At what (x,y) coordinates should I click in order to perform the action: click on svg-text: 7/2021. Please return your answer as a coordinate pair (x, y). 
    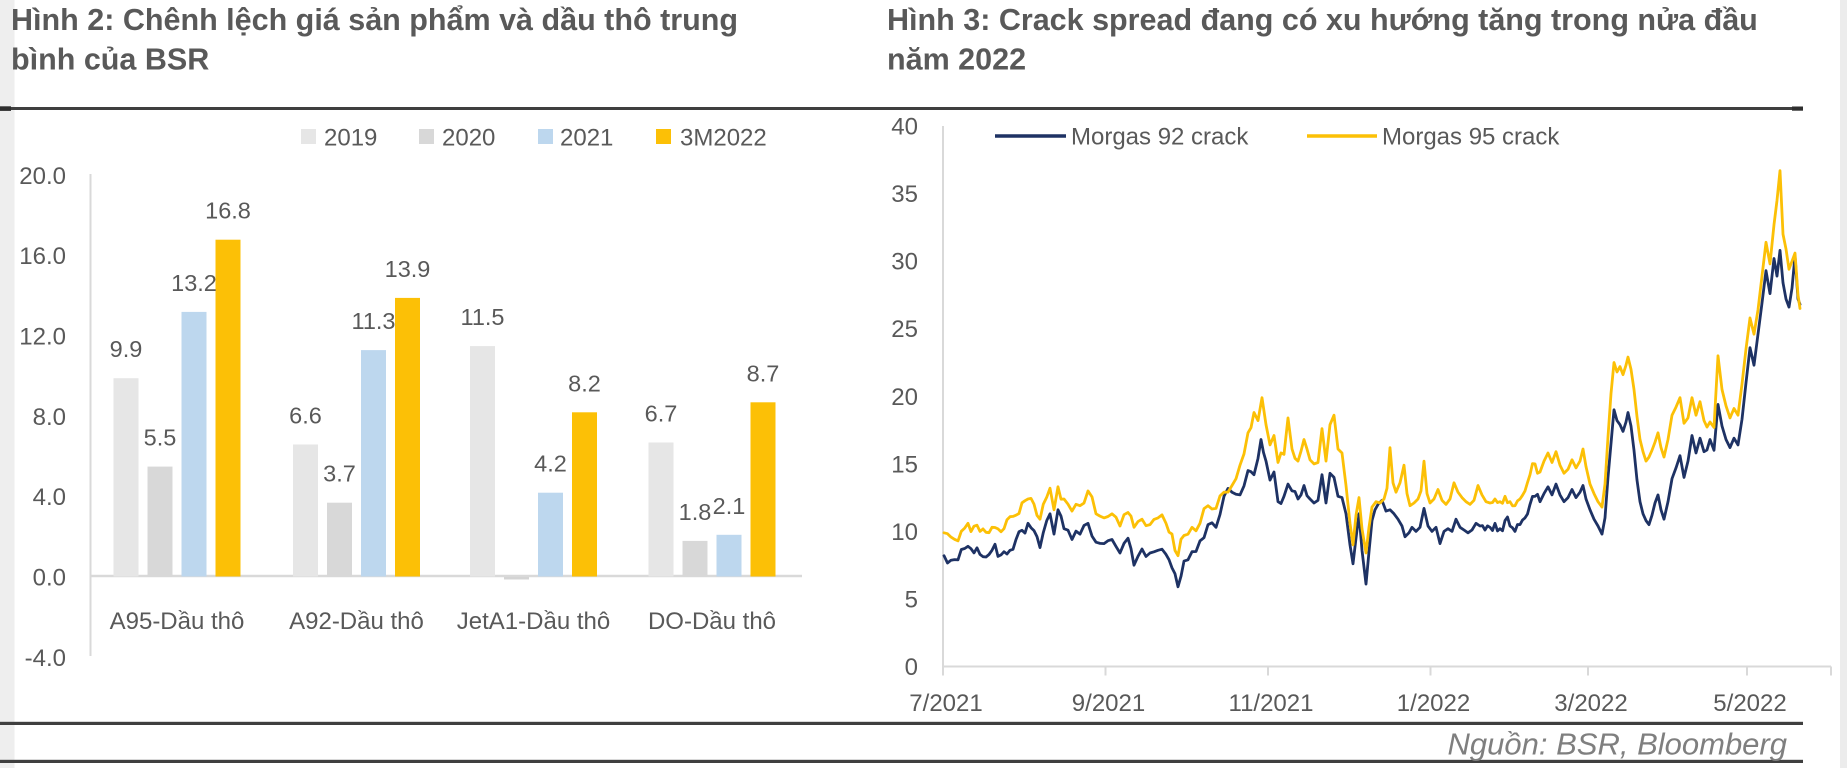
    Looking at the image, I should click on (945, 703).